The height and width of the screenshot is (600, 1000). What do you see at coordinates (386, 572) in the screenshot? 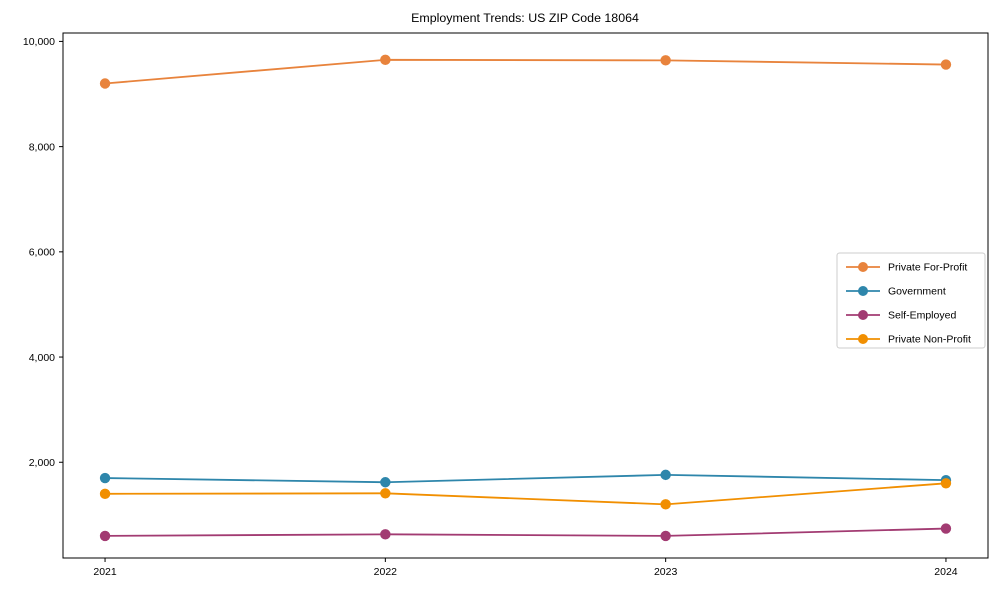
I see `x-tick-label: 2022` at bounding box center [386, 572].